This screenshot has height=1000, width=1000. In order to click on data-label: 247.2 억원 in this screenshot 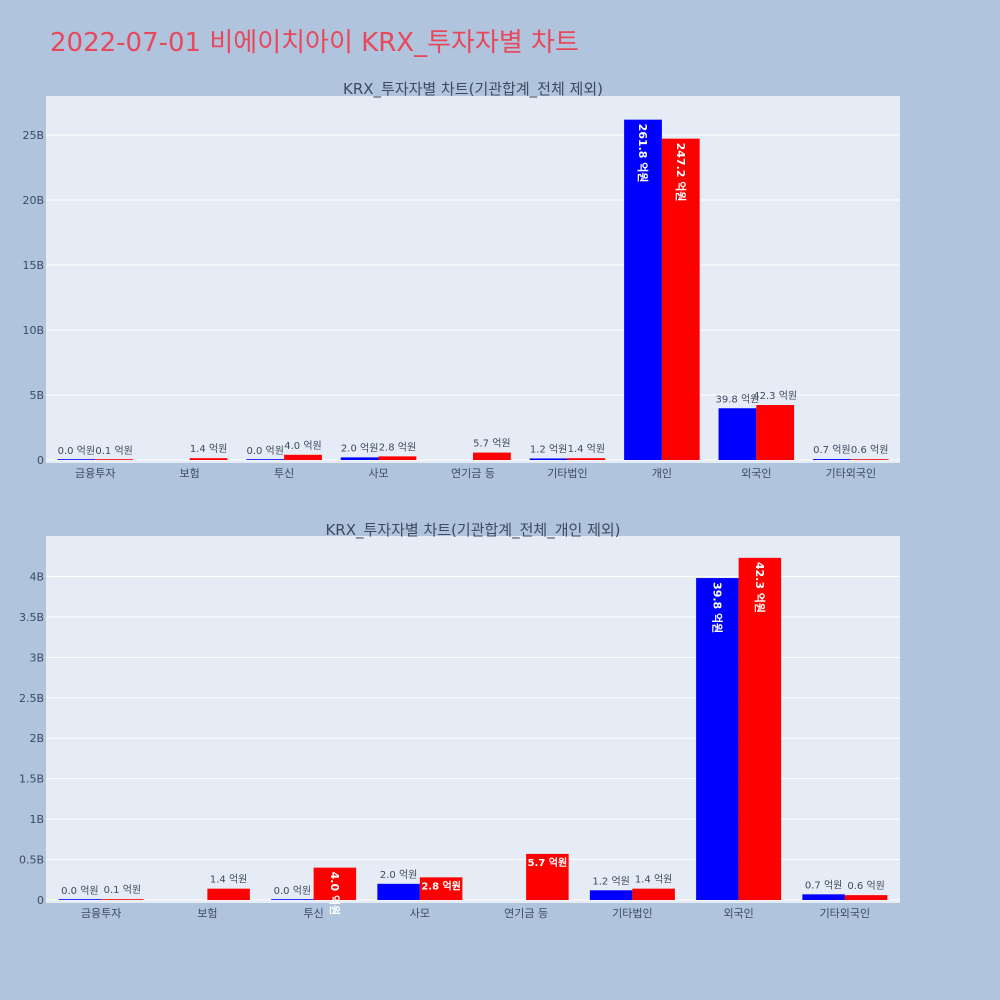, I will do `click(681, 172)`.